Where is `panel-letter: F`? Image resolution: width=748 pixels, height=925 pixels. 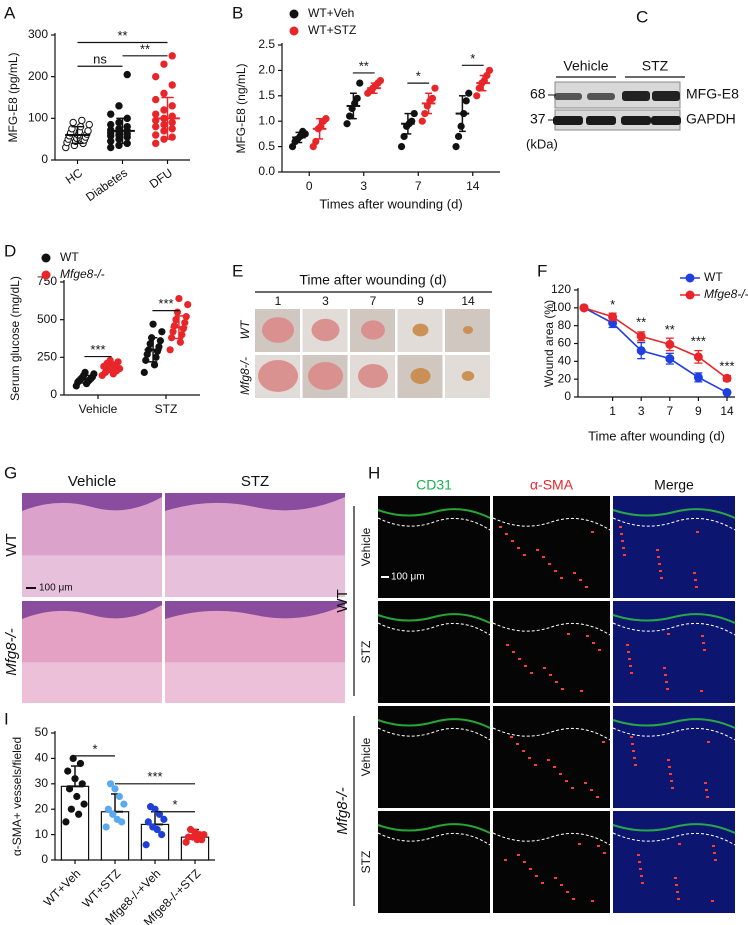 panel-letter: F is located at coordinates (542, 270).